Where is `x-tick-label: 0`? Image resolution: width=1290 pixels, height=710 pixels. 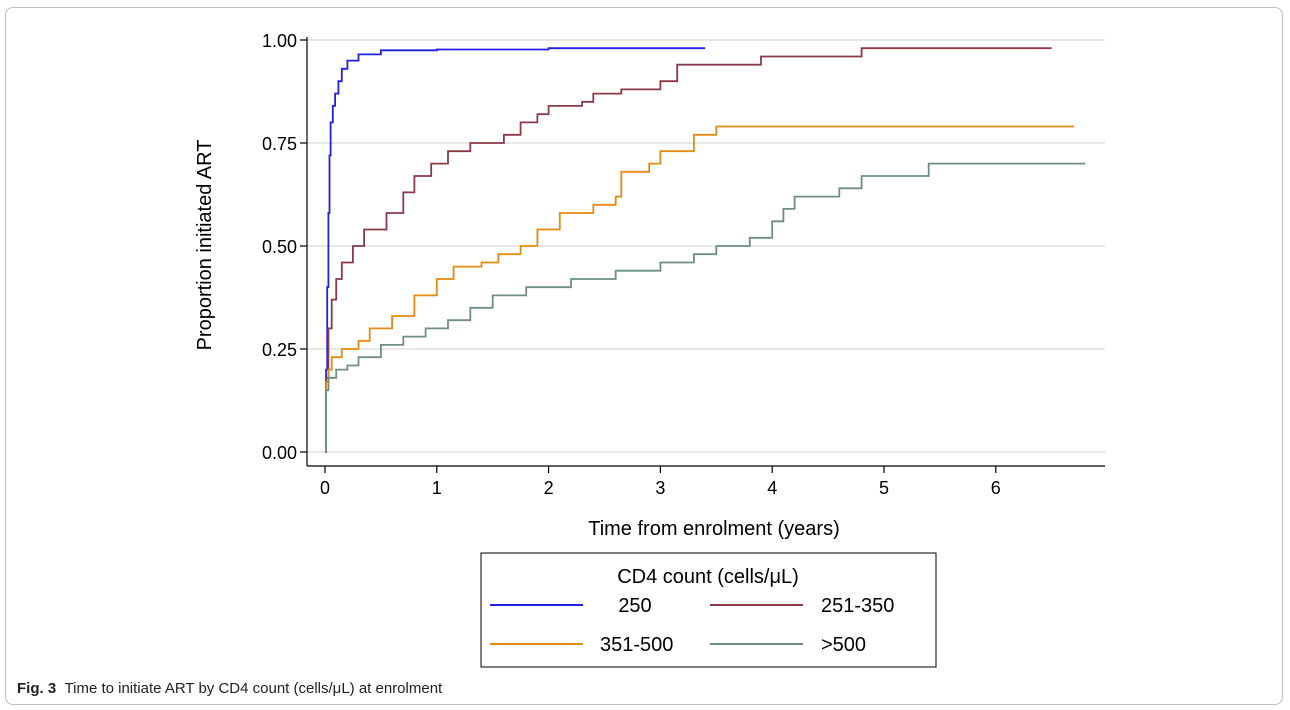
x-tick-label: 0 is located at coordinates (325, 488).